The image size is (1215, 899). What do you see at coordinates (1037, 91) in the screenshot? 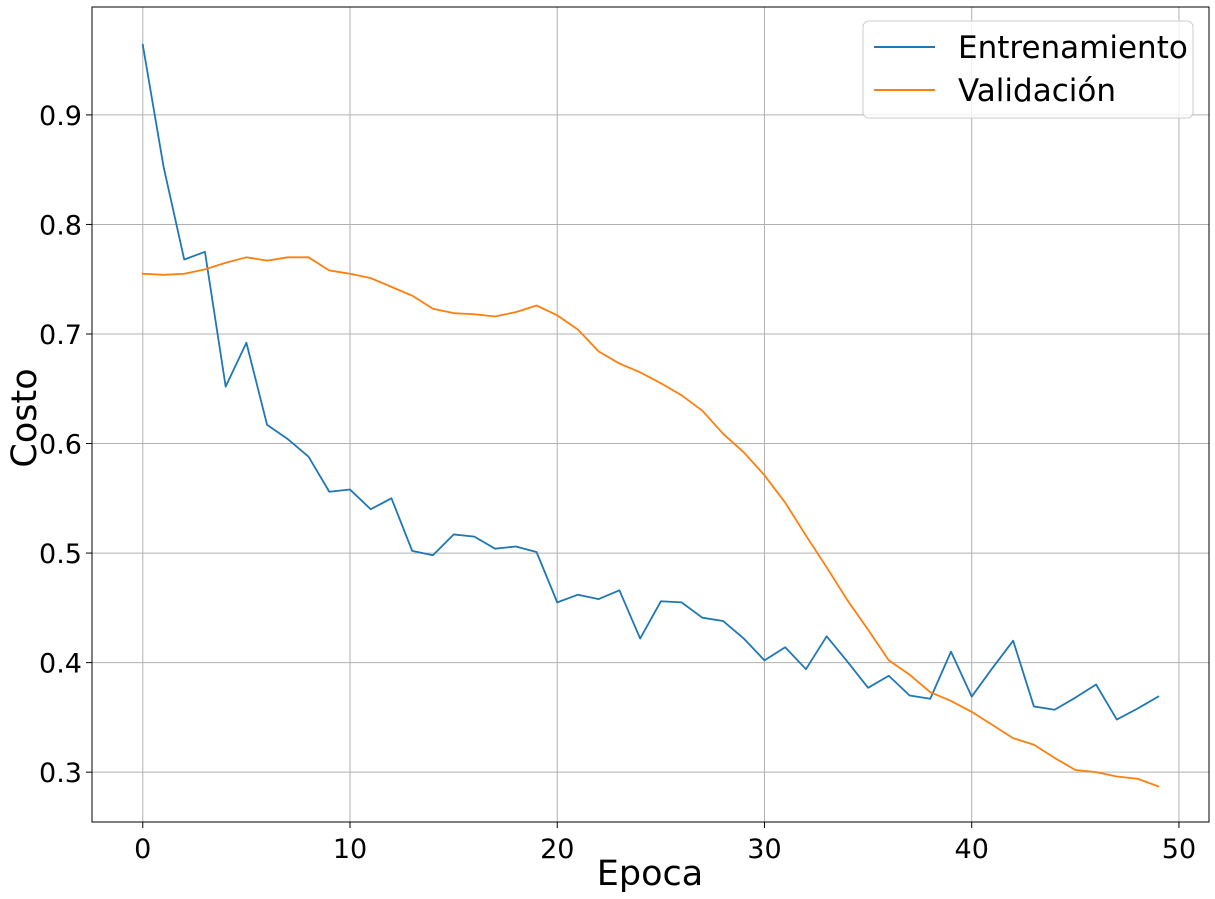
I see `legend-label-validacion: Validación` at bounding box center [1037, 91].